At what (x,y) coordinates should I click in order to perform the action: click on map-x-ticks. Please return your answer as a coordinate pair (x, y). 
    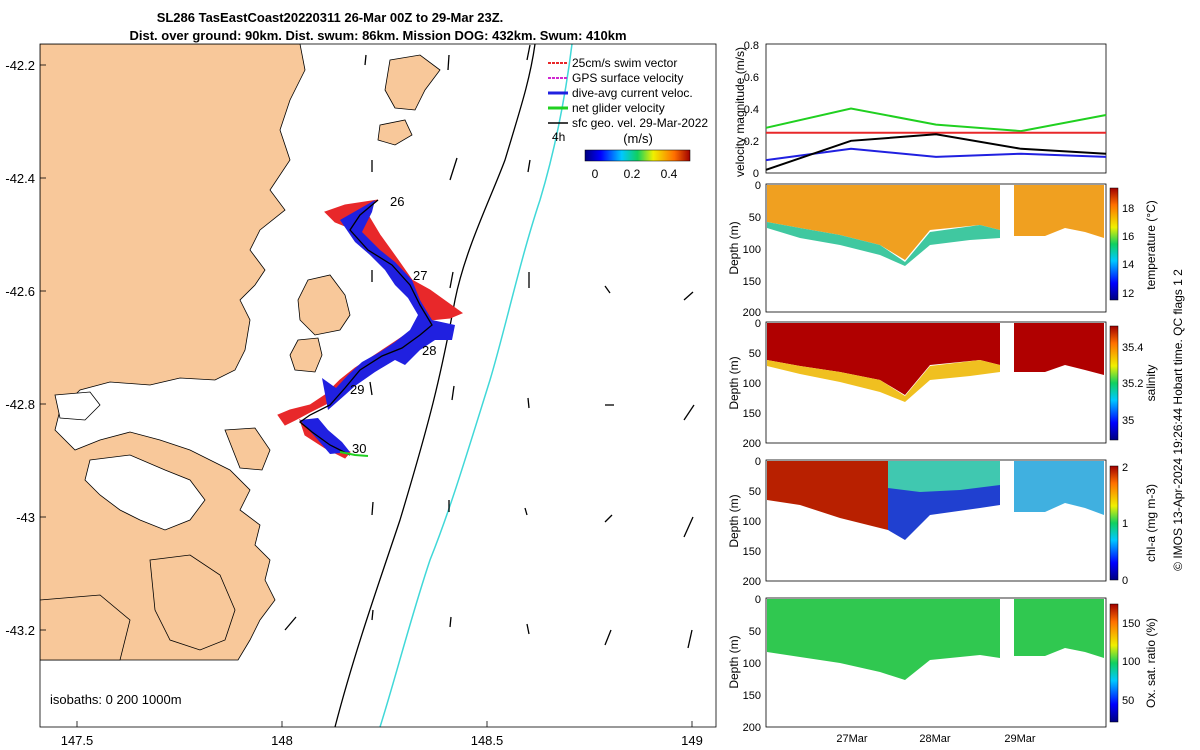
    Looking at the image, I should click on (384, 724).